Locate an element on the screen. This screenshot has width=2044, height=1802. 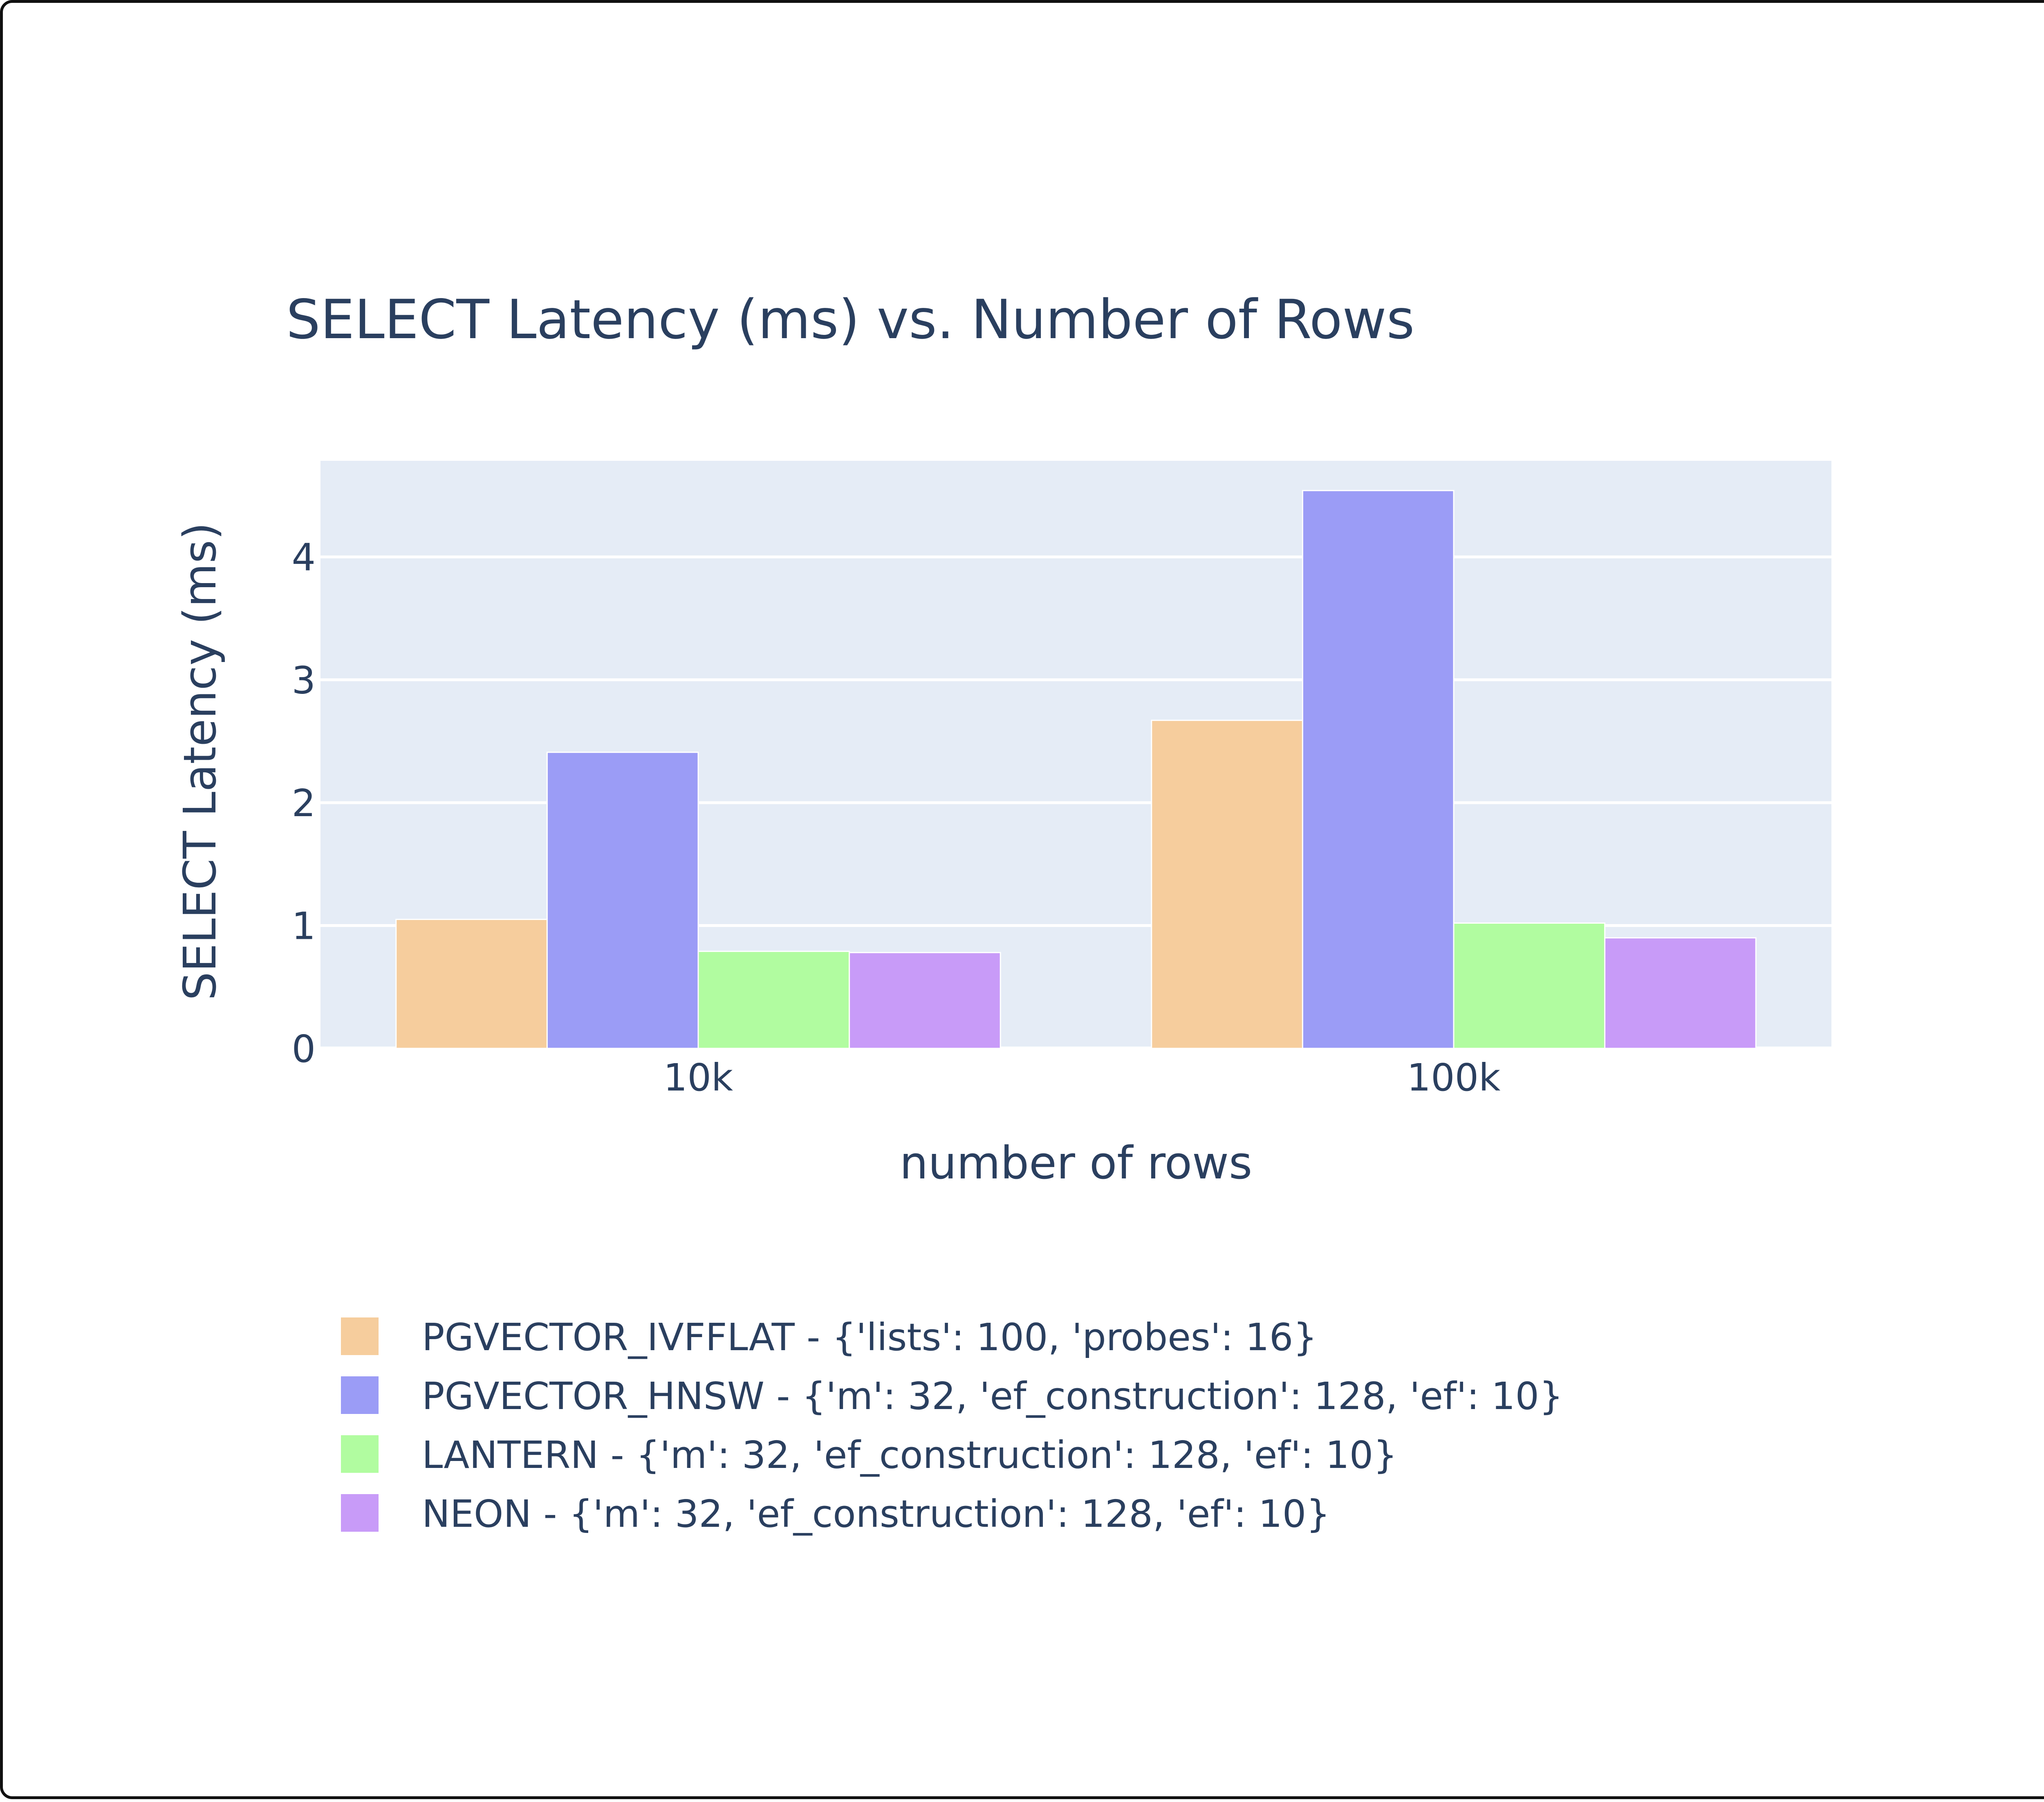
x-tick-label: 100k is located at coordinates (1454, 1078).